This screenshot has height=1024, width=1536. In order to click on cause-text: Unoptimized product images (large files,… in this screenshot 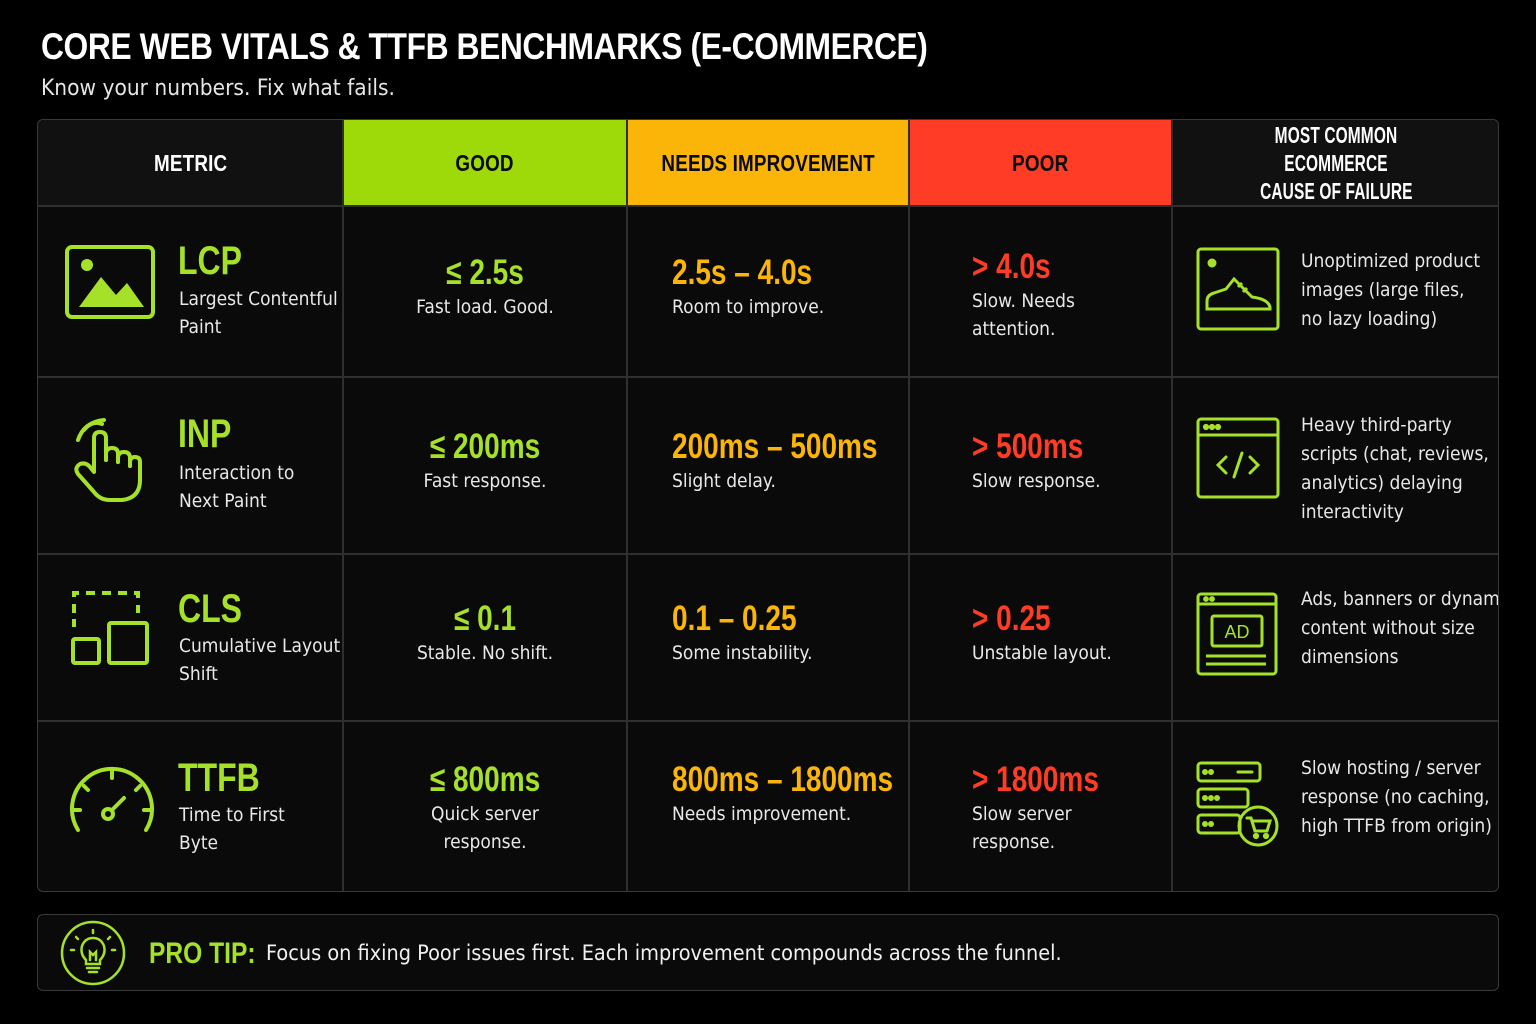, I will do `click(1391, 290)`.